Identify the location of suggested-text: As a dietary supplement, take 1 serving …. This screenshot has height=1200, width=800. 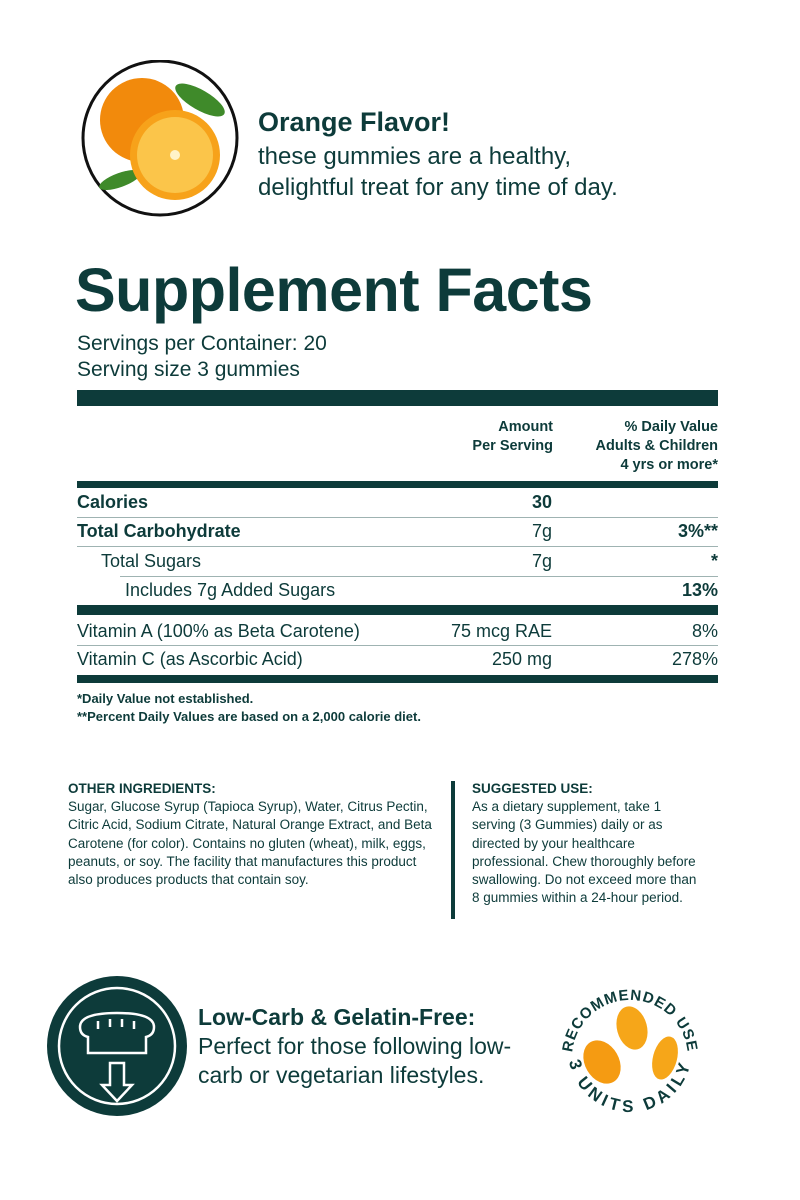
(584, 852).